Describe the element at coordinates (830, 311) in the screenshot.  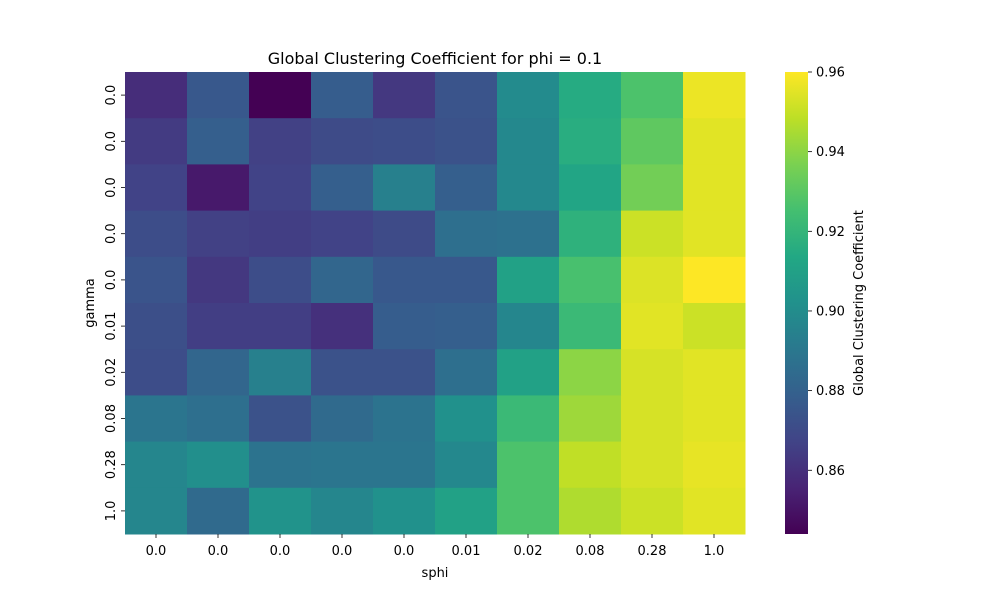
I see `colorbar-tick-label: 0.90` at that location.